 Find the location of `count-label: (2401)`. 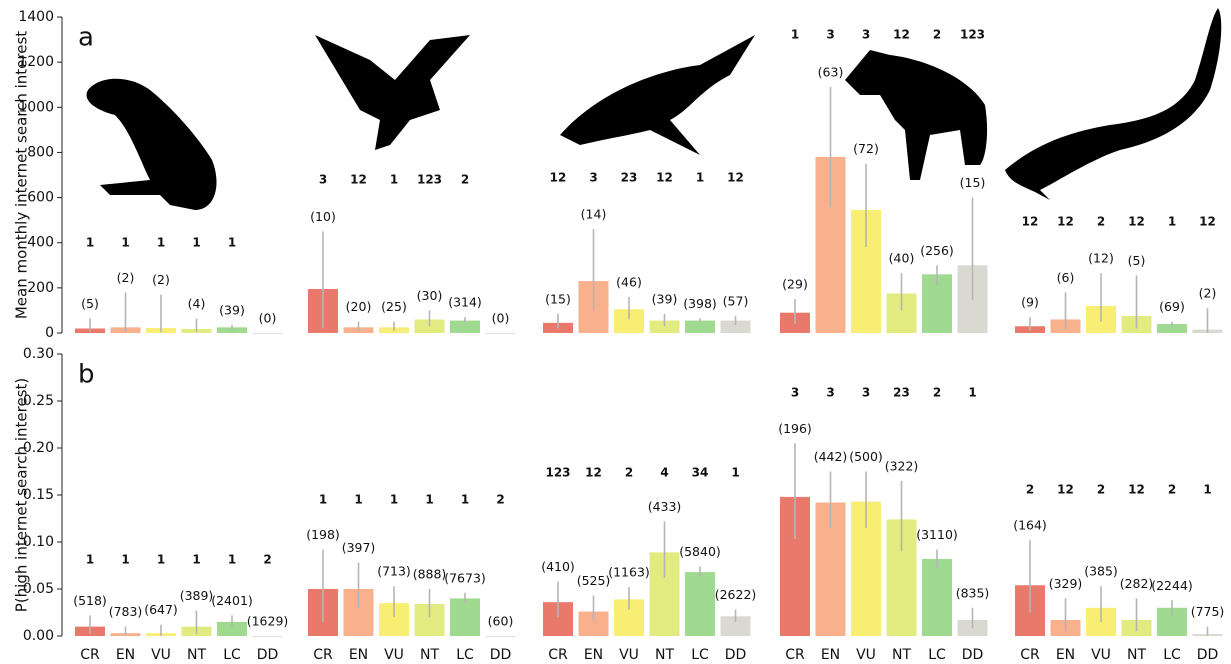

count-label: (2401) is located at coordinates (232, 600).